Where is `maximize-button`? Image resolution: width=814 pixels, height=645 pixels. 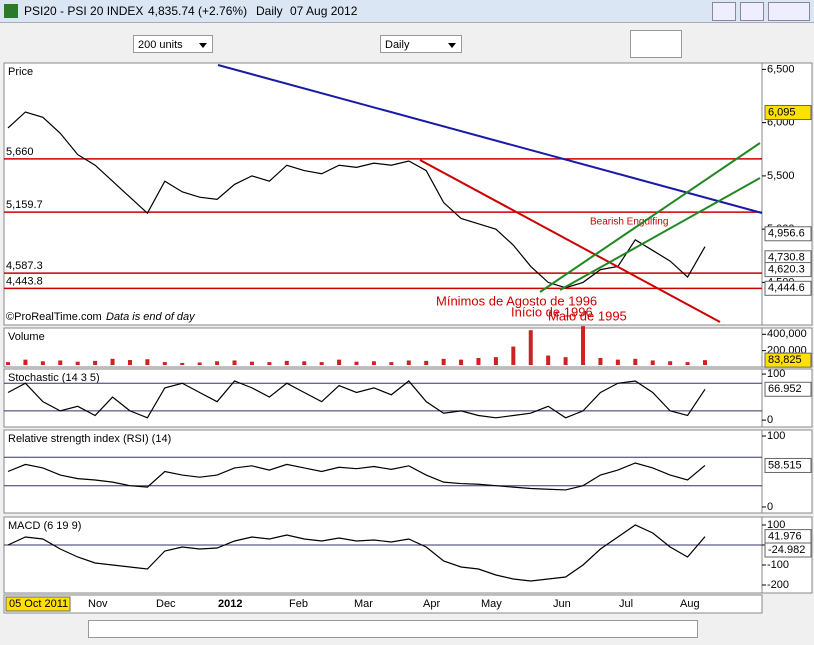
maximize-button is located at coordinates (752, 11).